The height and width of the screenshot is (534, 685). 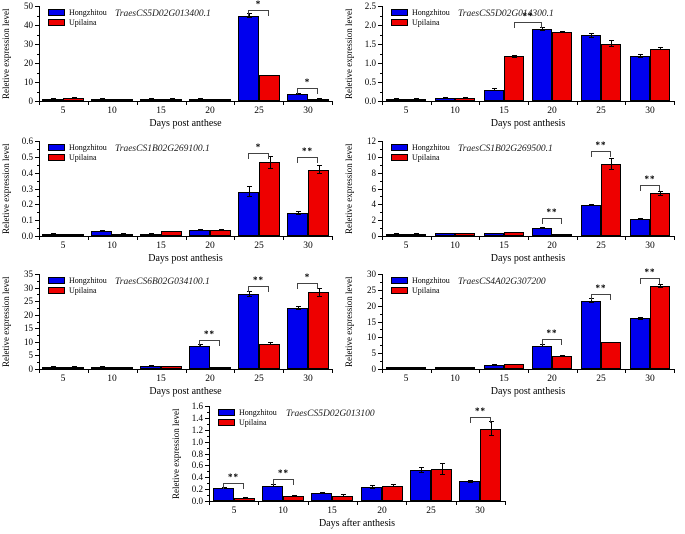 What do you see at coordinates (197, 489) in the screenshot?
I see `y-tick-label: 0.2` at bounding box center [197, 489].